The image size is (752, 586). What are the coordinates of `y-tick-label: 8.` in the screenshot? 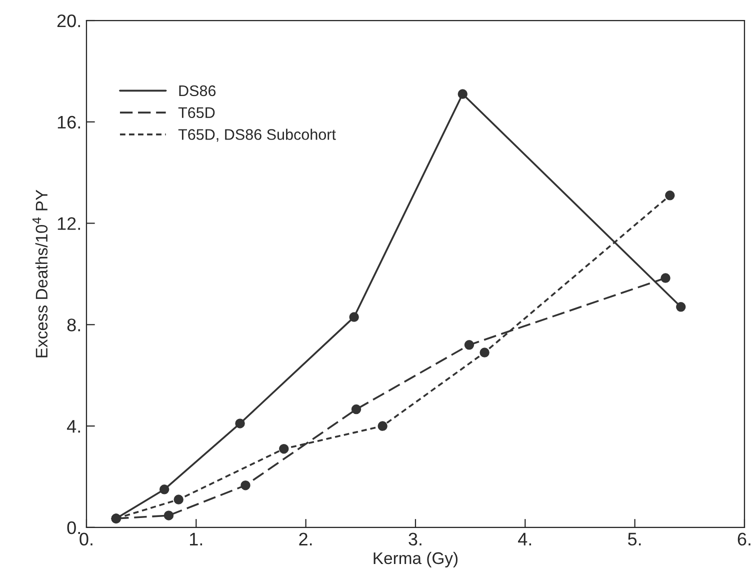 It's located at (73, 325).